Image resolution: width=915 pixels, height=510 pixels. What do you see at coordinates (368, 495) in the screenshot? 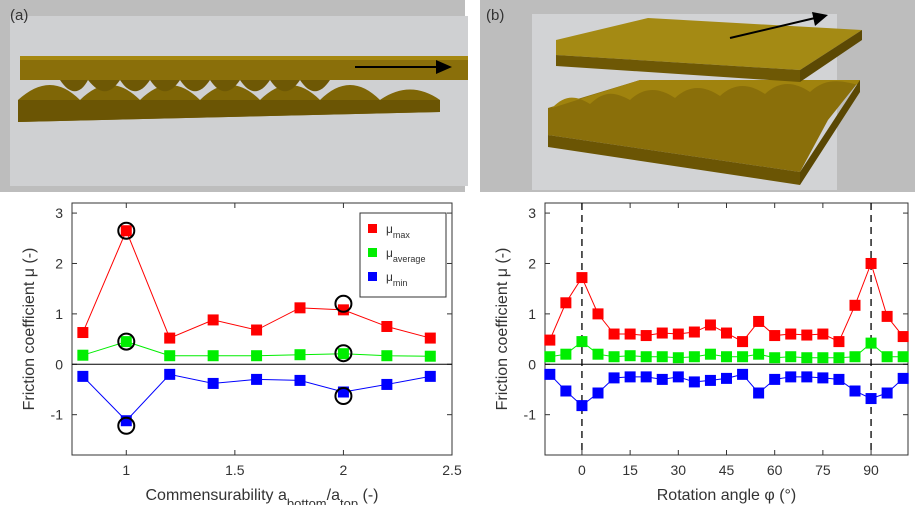
I see `x-axis-label-part: (-)` at bounding box center [368, 495].